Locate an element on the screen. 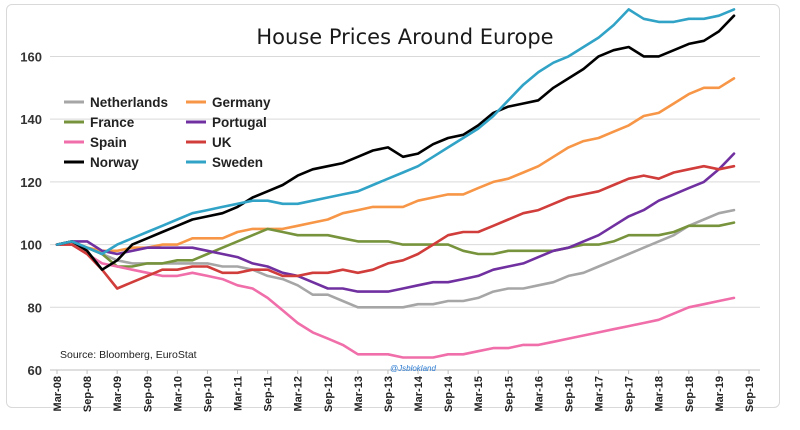  x-tick-label: Sep-11 is located at coordinates (269, 393).